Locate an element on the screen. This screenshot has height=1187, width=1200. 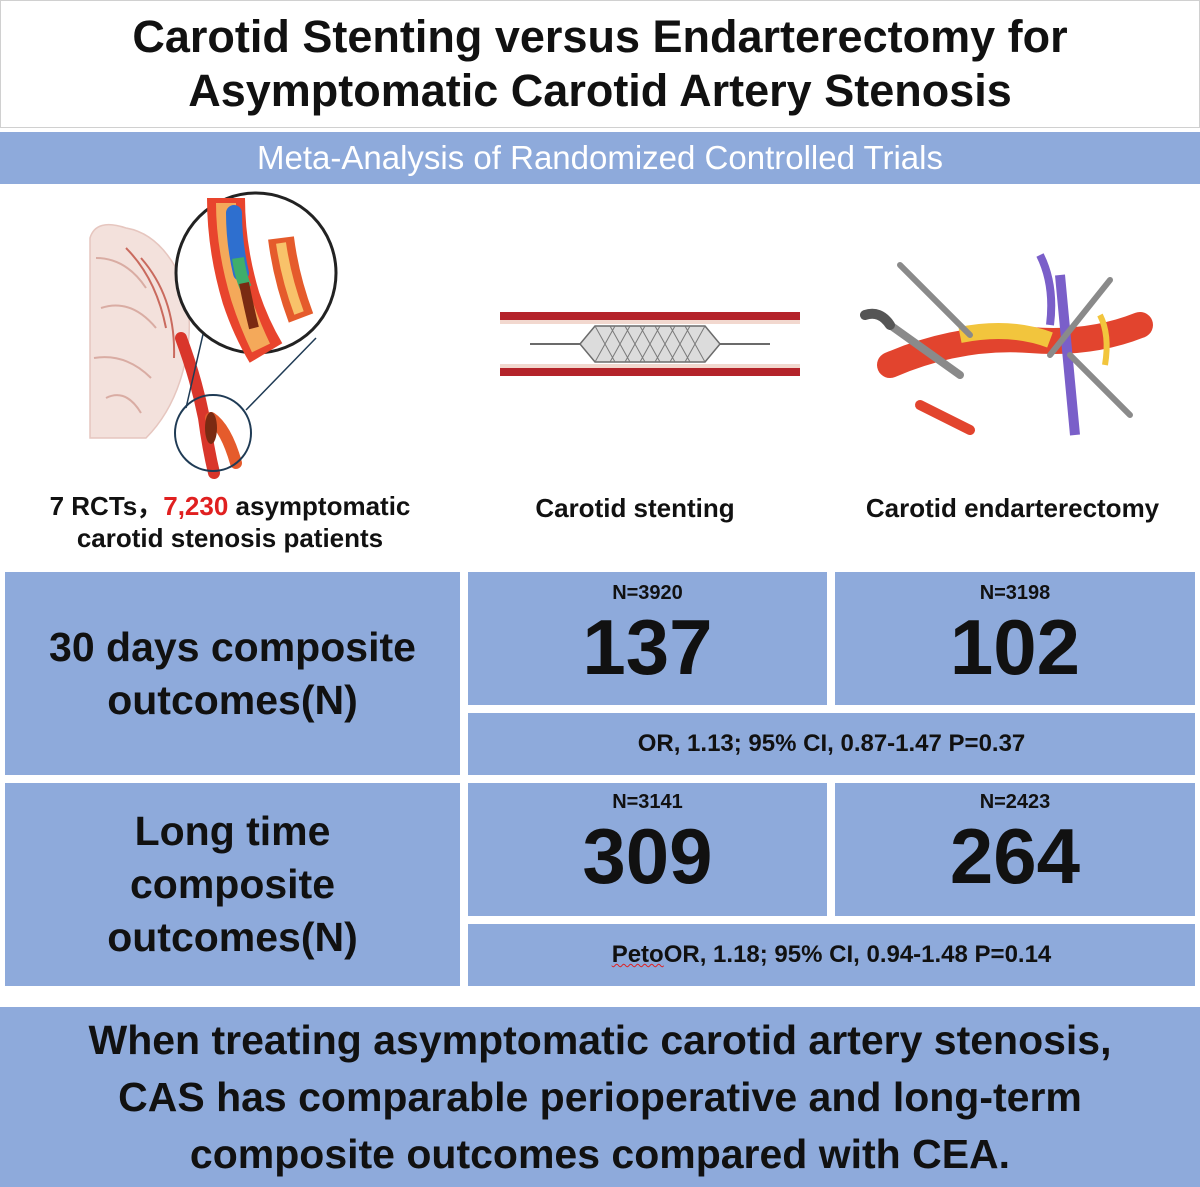
carotid-anatomy-illustration is located at coordinates (213, 335).